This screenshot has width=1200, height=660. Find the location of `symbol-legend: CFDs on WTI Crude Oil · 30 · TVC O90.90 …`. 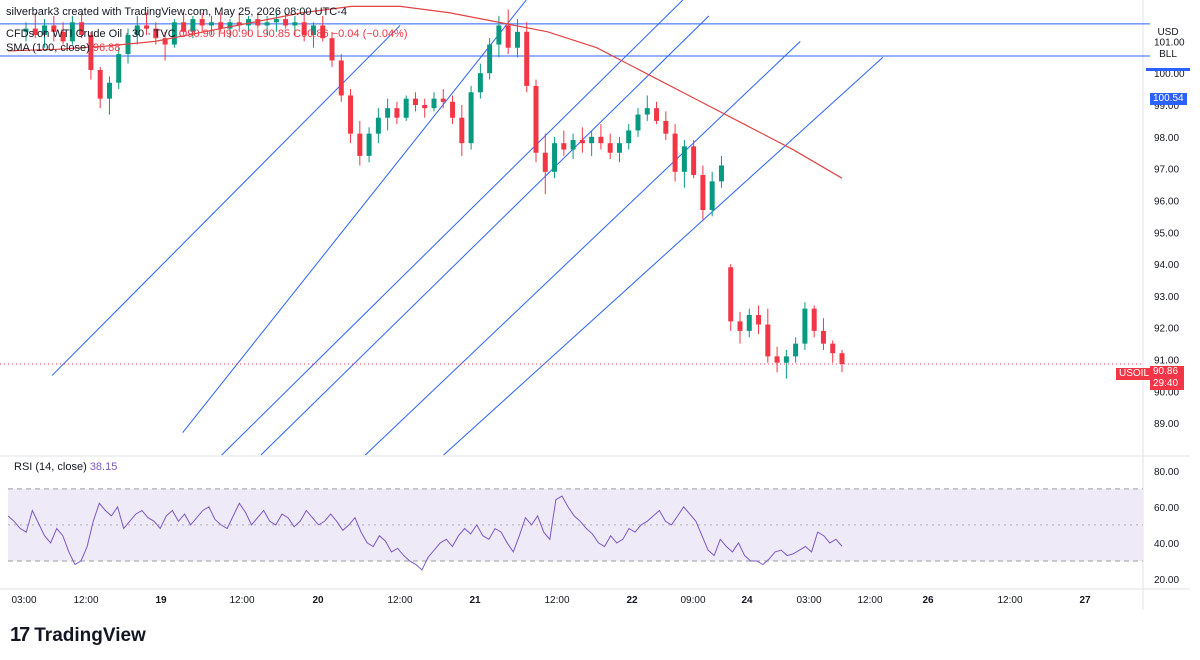

symbol-legend: CFDs on WTI Crude Oil · 30 · TVC O90.90 … is located at coordinates (207, 34).